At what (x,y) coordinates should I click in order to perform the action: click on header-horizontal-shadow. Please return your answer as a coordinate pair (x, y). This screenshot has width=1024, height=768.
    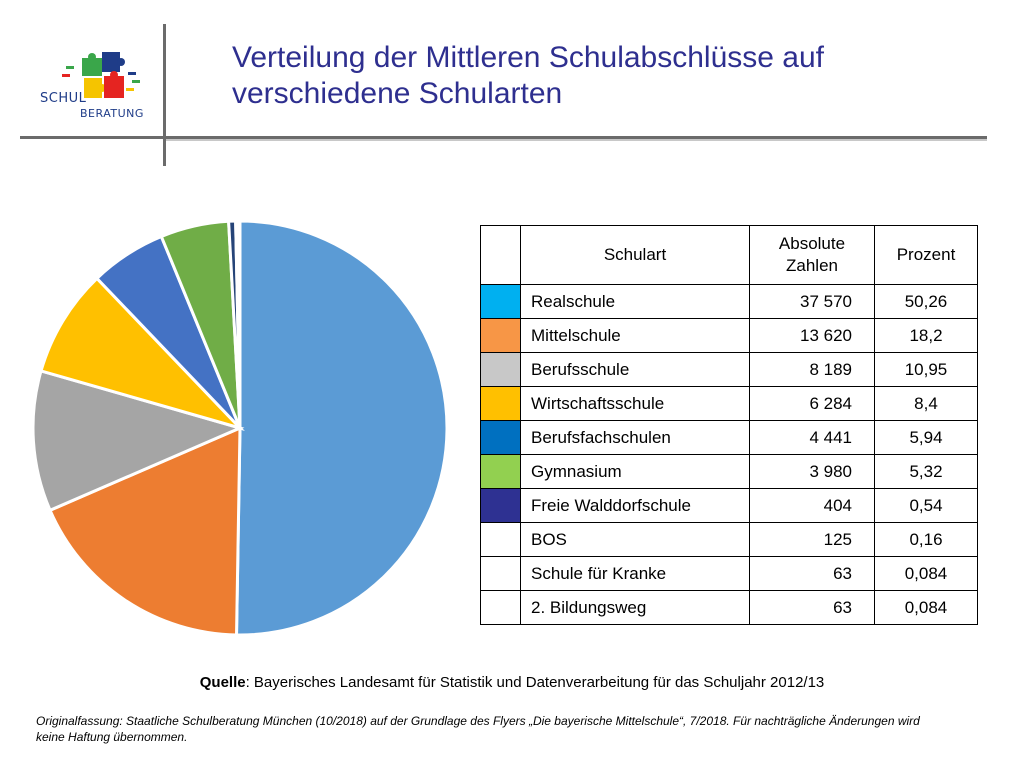
    Looking at the image, I should click on (576, 140).